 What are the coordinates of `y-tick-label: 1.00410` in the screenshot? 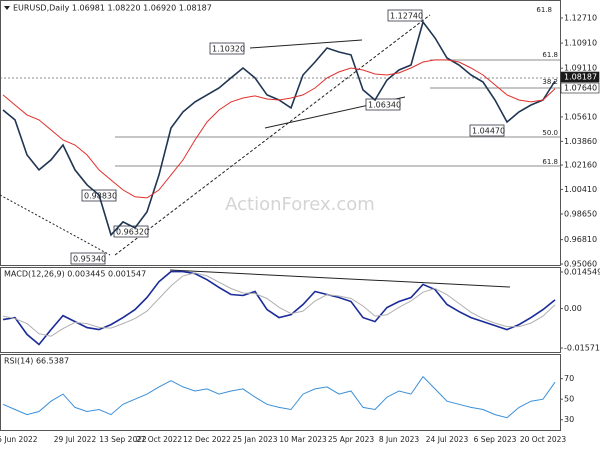 It's located at (580, 189).